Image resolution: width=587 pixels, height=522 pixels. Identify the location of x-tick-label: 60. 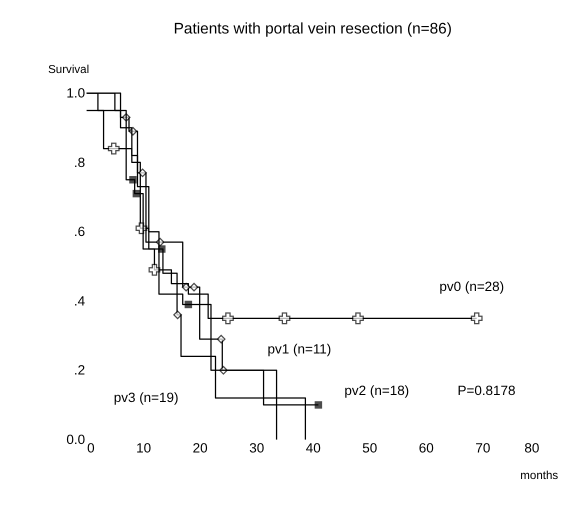
(426, 448).